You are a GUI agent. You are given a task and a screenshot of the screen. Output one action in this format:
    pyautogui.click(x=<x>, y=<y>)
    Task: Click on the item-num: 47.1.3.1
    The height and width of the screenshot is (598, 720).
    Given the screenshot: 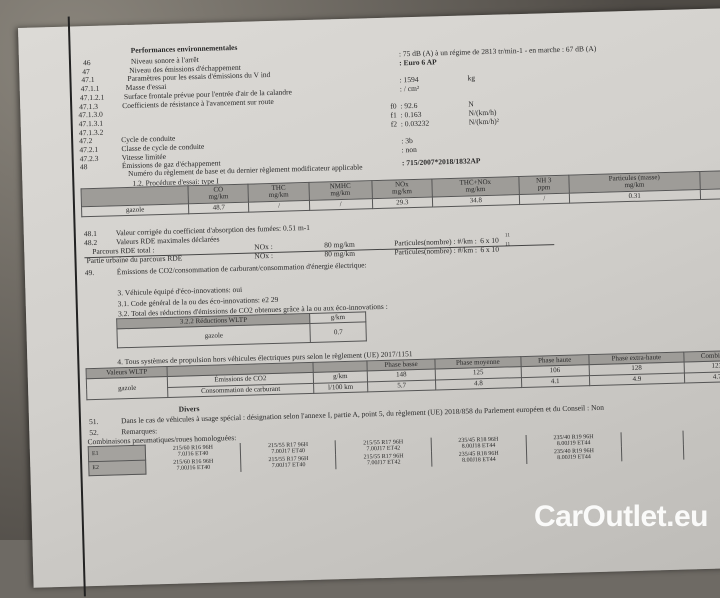 What is the action you would take?
    pyautogui.click(x=91, y=123)
    